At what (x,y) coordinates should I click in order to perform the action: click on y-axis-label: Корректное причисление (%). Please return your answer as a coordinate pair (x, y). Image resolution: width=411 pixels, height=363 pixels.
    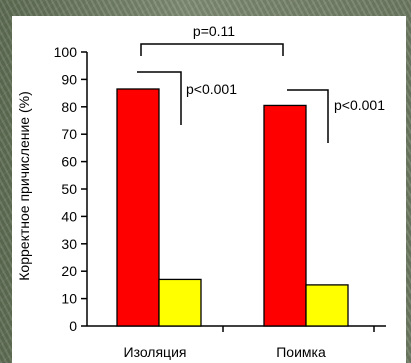
    Looking at the image, I should click on (24, 185).